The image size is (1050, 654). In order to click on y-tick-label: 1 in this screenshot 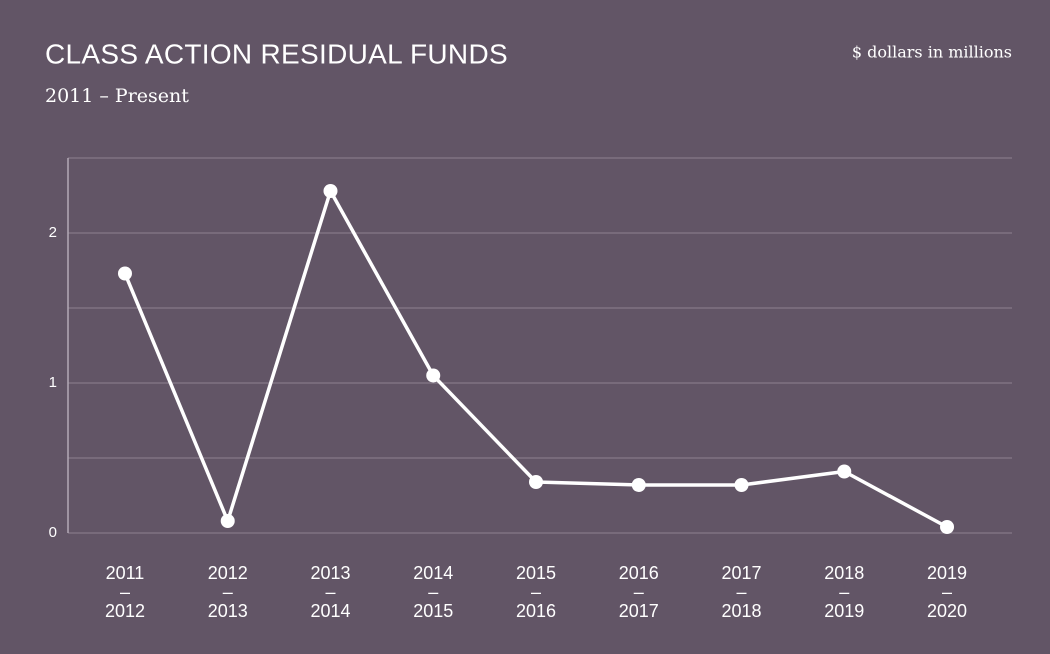, I will do `click(53, 382)`.